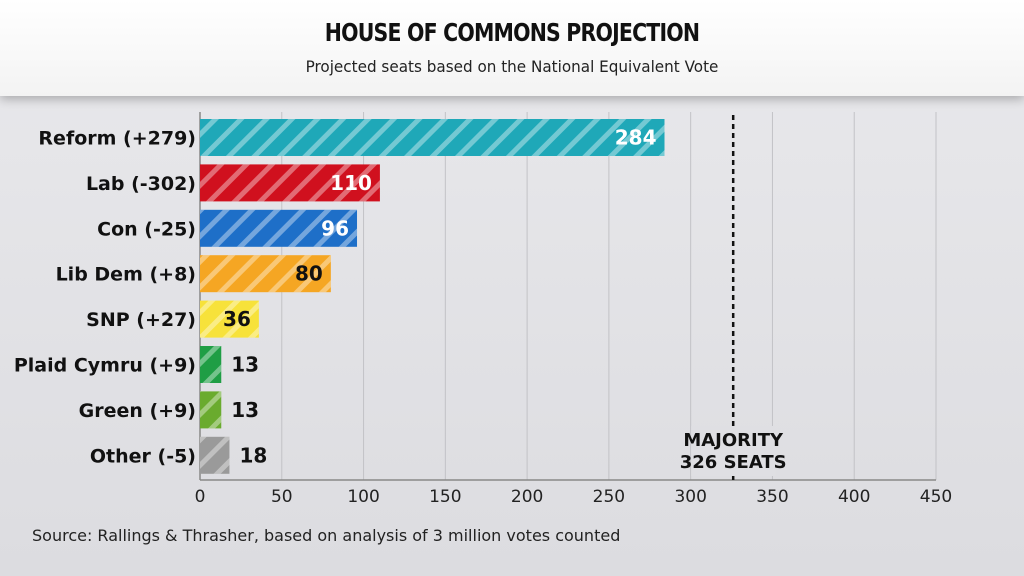 This screenshot has width=1024, height=576. Describe the element at coordinates (143, 456) in the screenshot. I see `category-label: Other (-5)` at that location.